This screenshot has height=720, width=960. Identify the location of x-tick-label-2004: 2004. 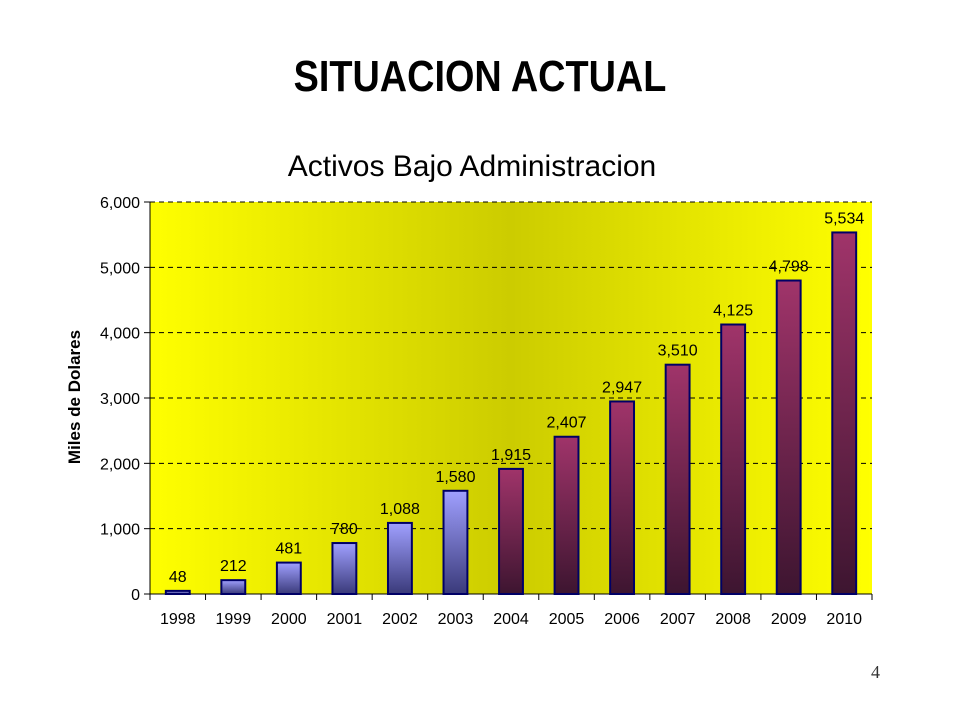
(511, 619).